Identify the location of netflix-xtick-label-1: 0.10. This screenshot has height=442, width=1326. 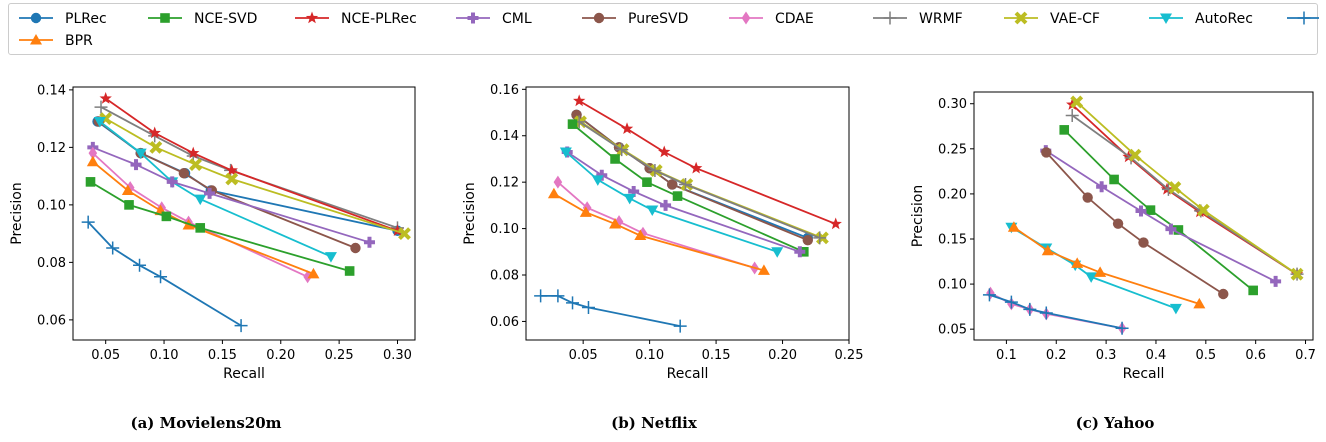
(649, 355).